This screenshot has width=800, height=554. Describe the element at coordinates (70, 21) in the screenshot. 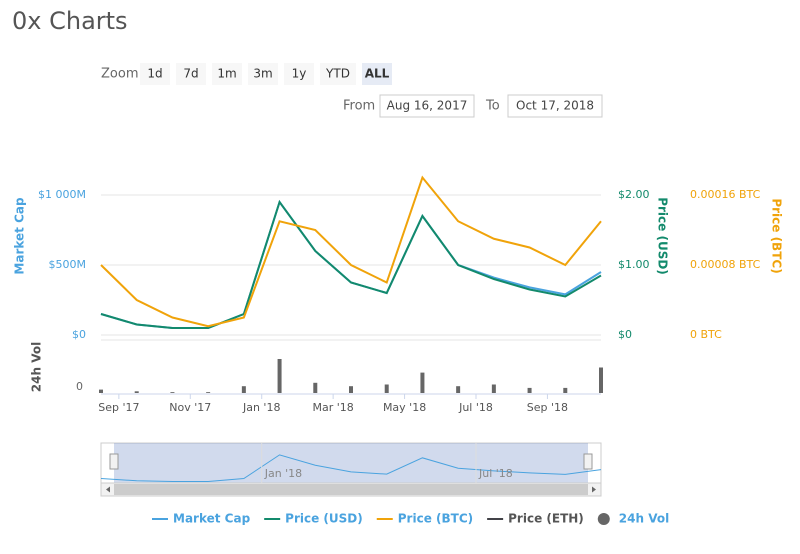

I see `page-title: 0x Charts` at that location.